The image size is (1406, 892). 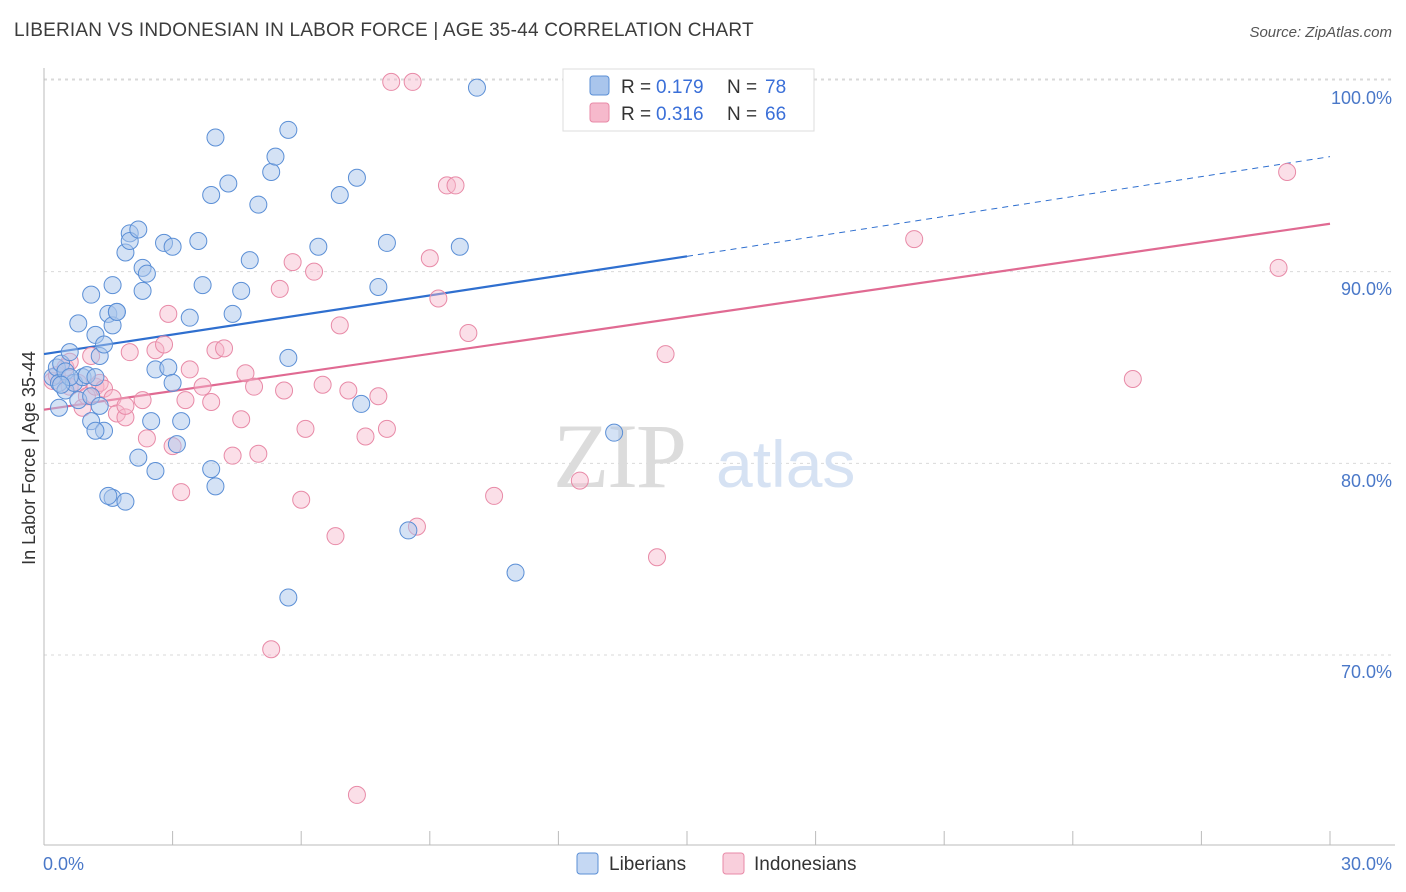 I want to click on x-tick-label-max: 30.0%, so click(x=1366, y=864).